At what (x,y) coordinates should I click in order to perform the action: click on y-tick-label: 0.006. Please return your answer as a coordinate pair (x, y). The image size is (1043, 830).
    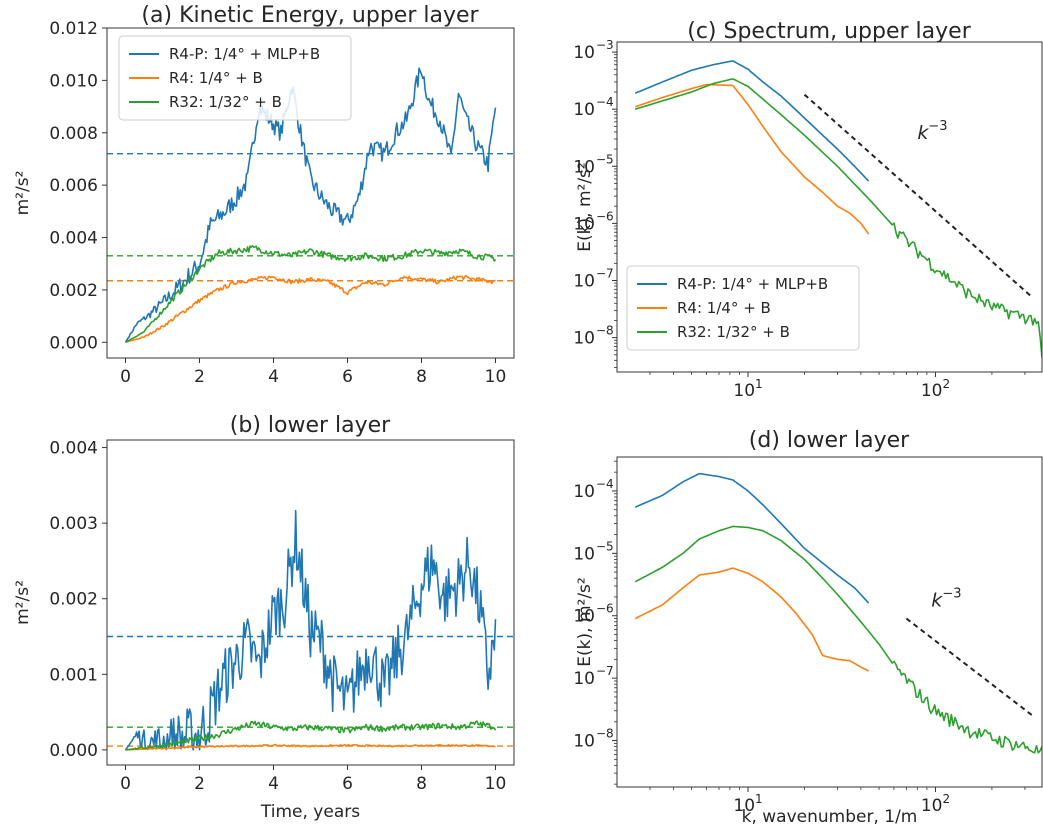
    Looking at the image, I should click on (73, 186).